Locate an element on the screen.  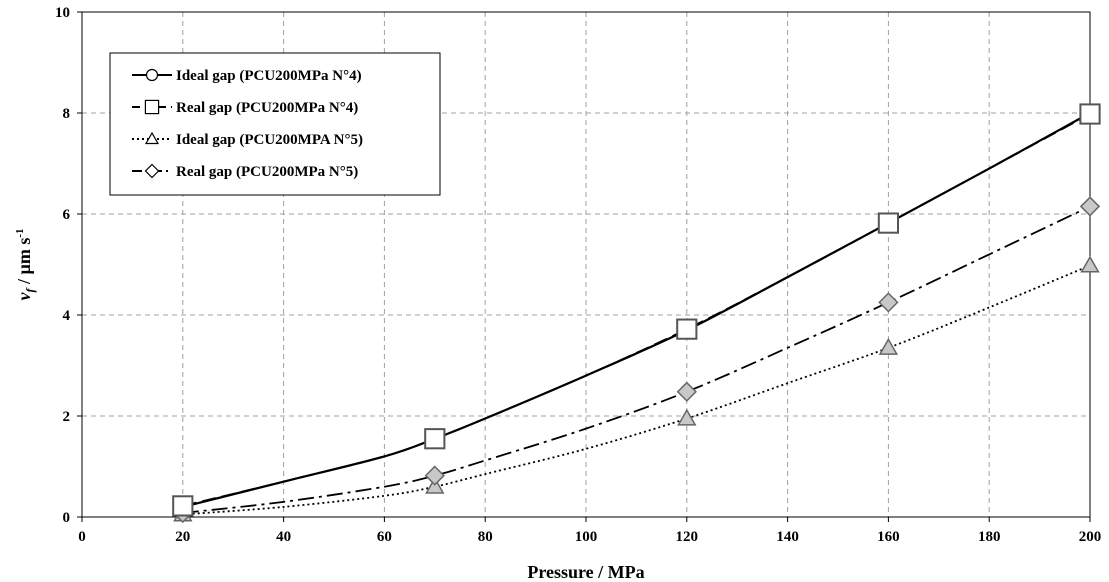
y-tick-label: 2 is located at coordinates (67, 417).